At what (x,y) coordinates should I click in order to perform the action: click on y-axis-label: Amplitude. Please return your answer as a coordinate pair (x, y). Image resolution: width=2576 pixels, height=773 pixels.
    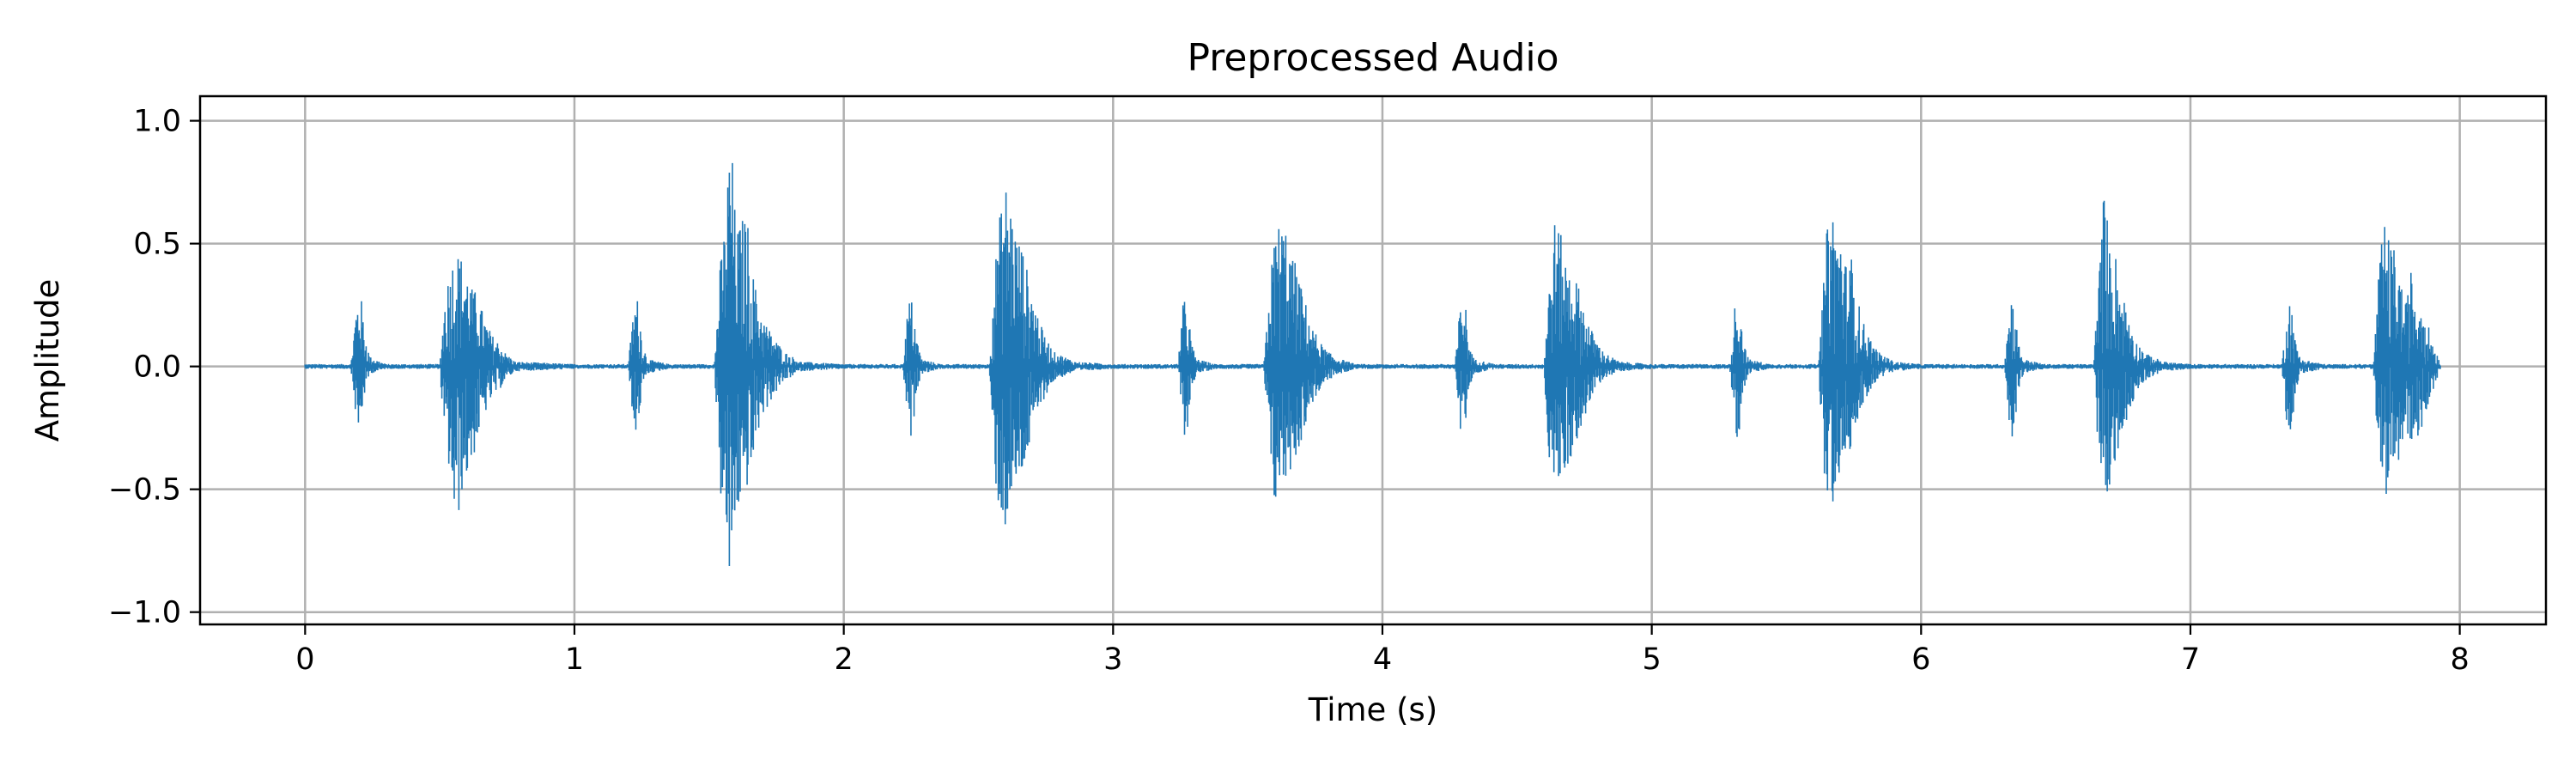
    Looking at the image, I should click on (48, 360).